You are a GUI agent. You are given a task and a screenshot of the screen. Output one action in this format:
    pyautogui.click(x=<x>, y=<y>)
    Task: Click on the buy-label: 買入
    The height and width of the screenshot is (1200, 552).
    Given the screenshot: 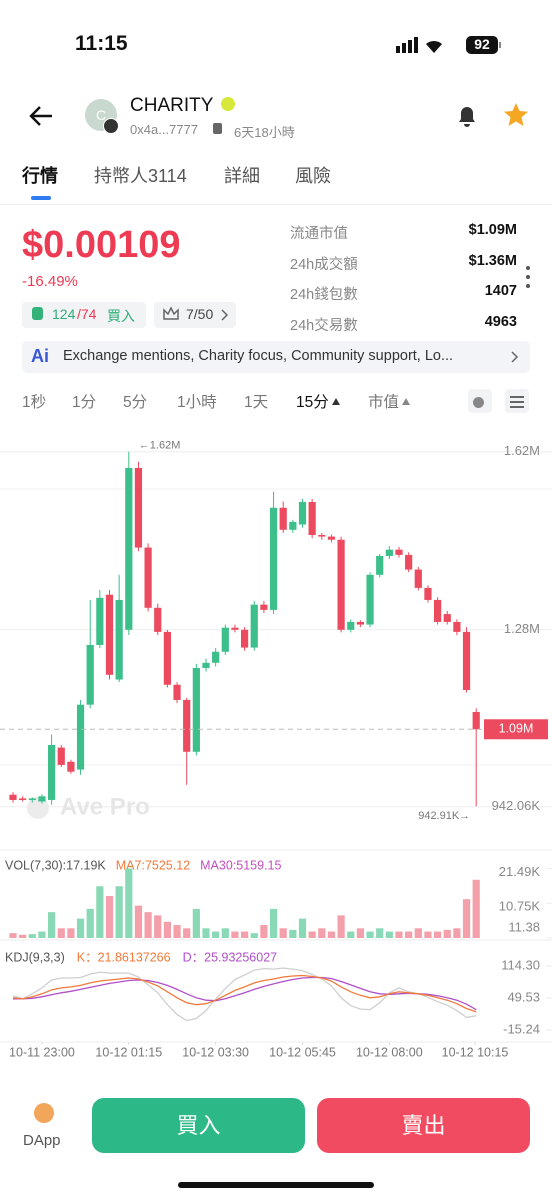 What is the action you would take?
    pyautogui.click(x=121, y=316)
    